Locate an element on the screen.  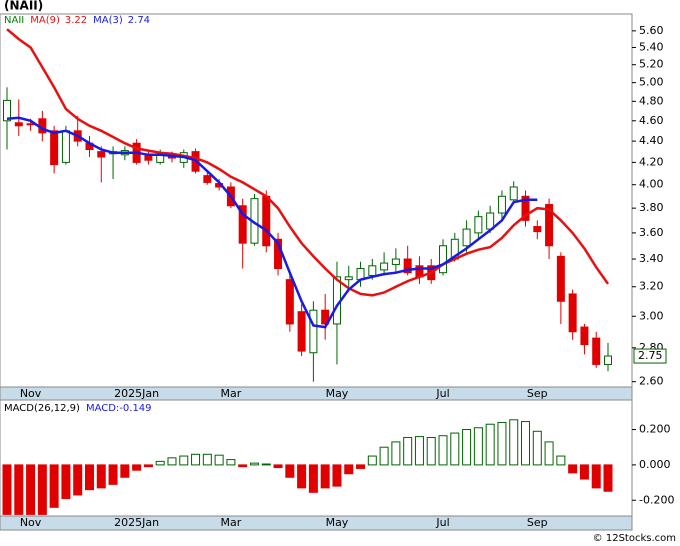
y-tick-label: 5.60 is located at coordinates (651, 30).